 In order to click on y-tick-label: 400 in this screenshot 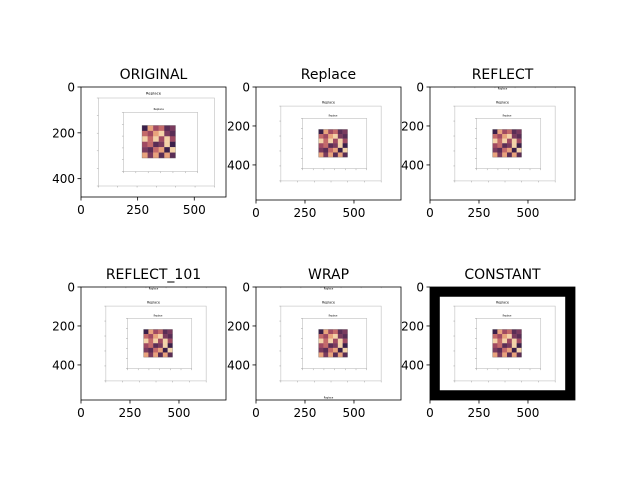, I will do `click(63, 179)`.